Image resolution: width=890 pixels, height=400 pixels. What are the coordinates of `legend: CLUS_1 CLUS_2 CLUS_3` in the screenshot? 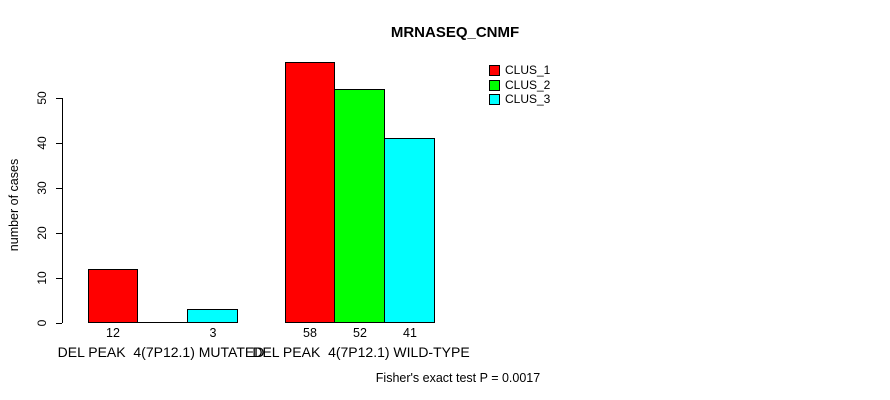 It's located at (520, 84).